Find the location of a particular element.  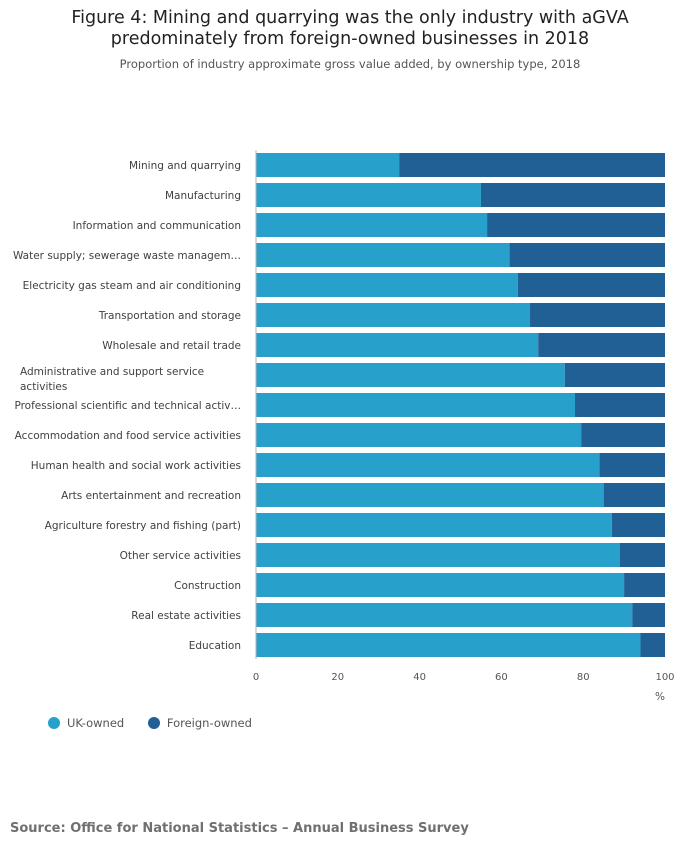

legend-item-uk-owned: UK-owned is located at coordinates (86, 723).